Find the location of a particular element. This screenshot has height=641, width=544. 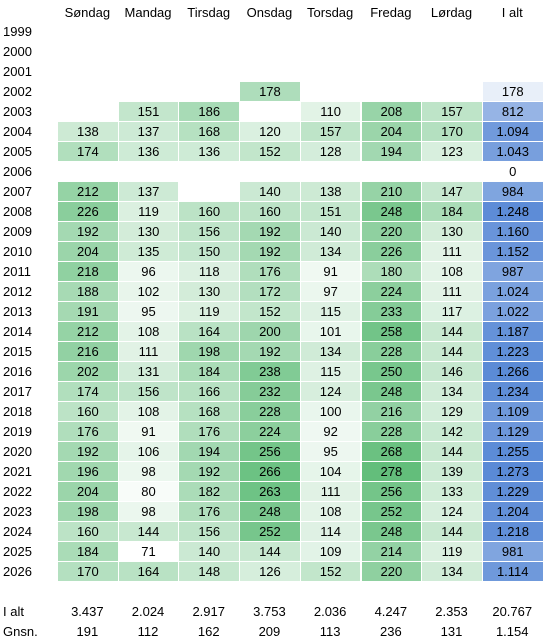

cell: 220 is located at coordinates (391, 571).